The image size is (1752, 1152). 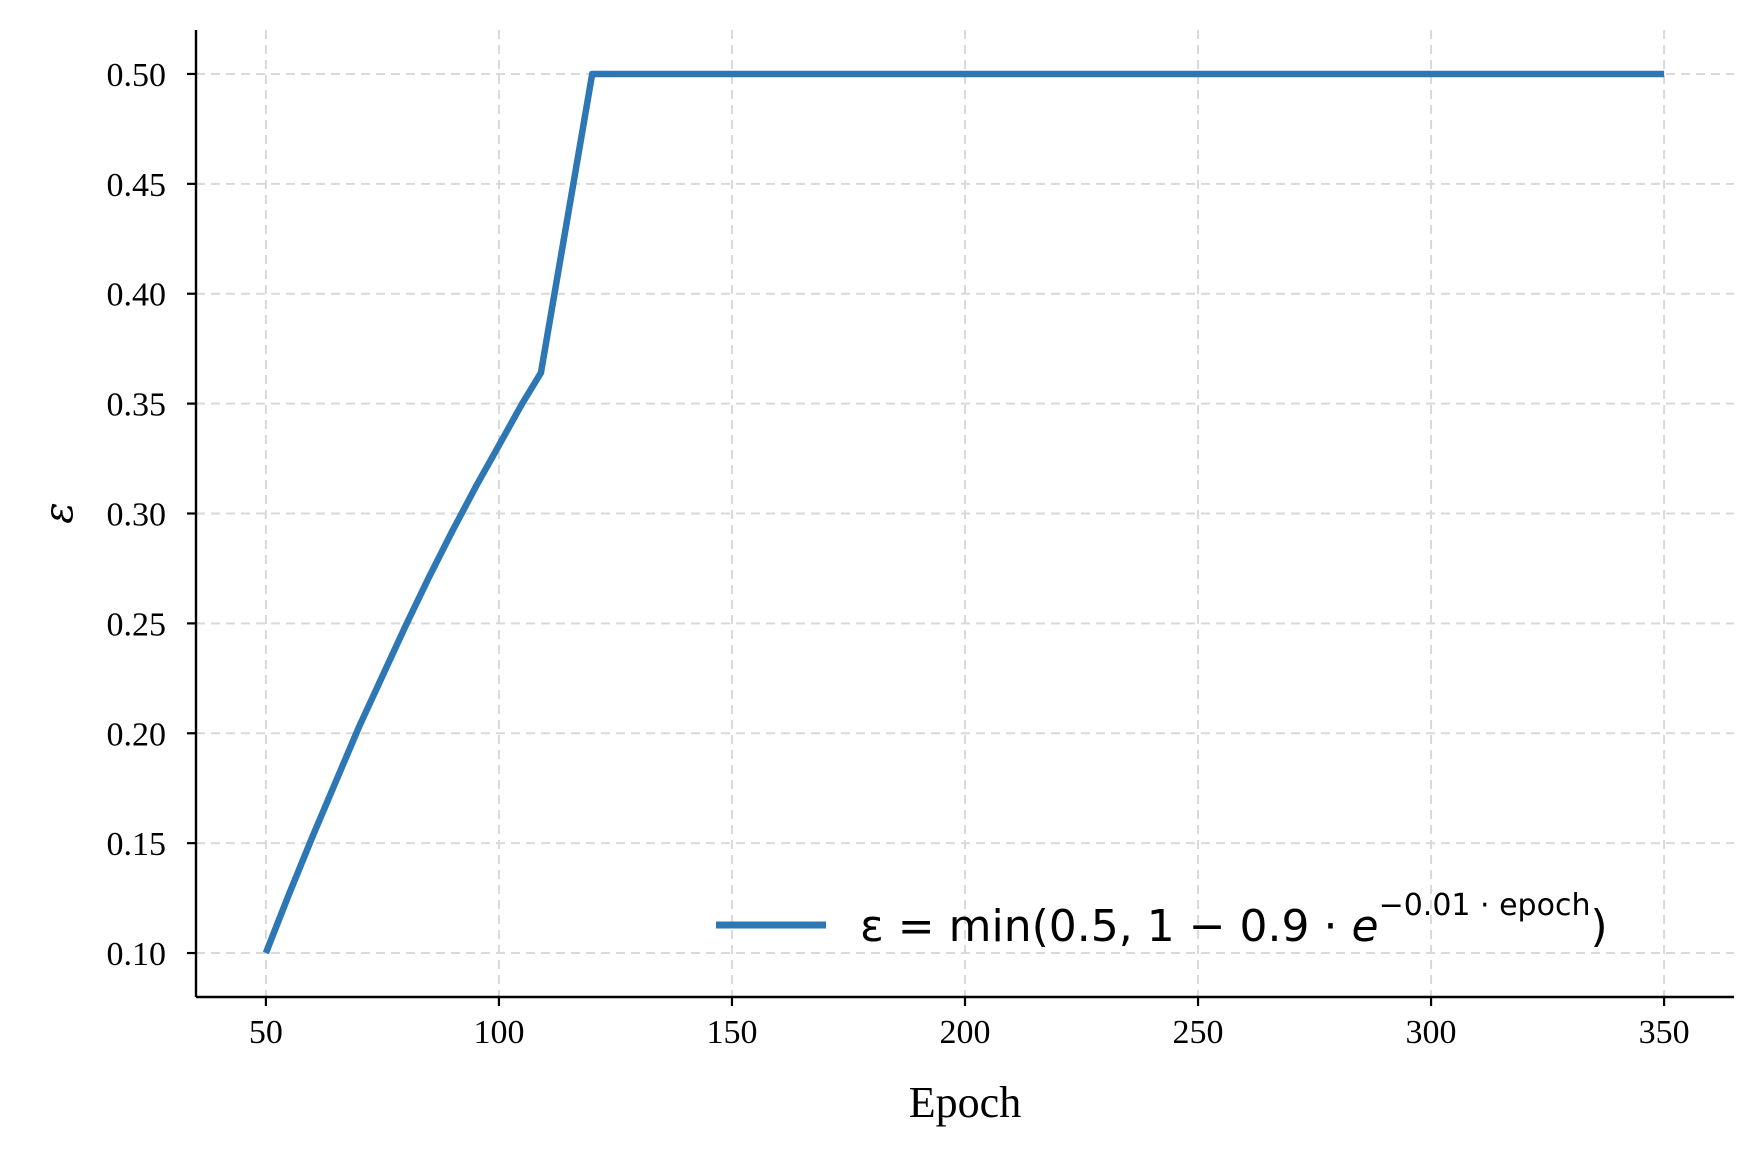 I want to click on y-tick-label: 0.50, so click(x=137, y=75).